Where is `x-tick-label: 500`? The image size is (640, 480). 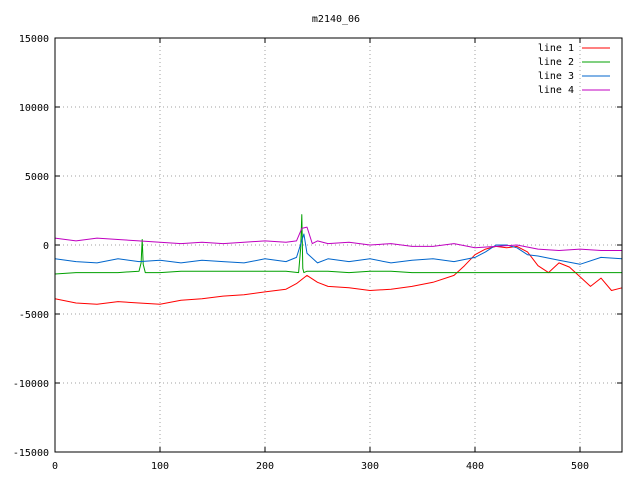 x-tick-label: 500 is located at coordinates (580, 466).